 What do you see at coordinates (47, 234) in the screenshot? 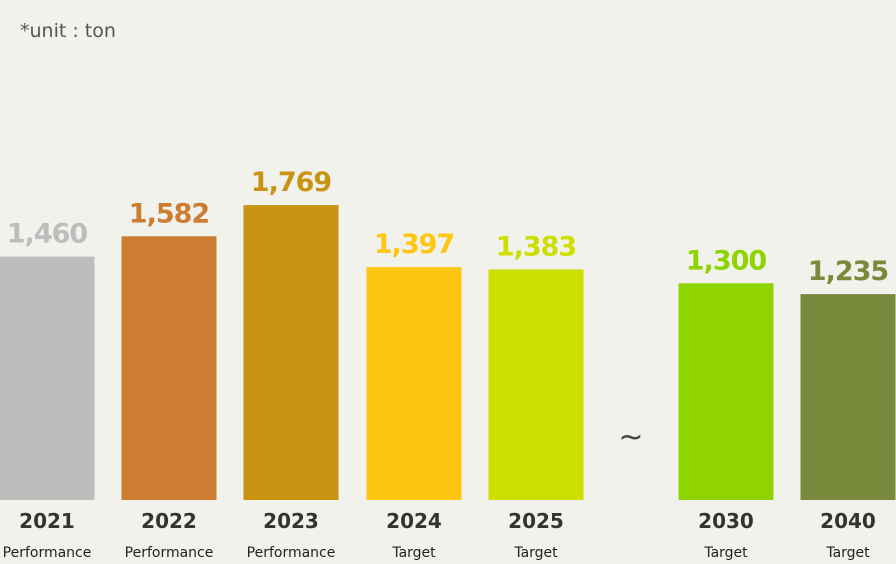
I see `value-label-2021: 1,460` at bounding box center [47, 234].